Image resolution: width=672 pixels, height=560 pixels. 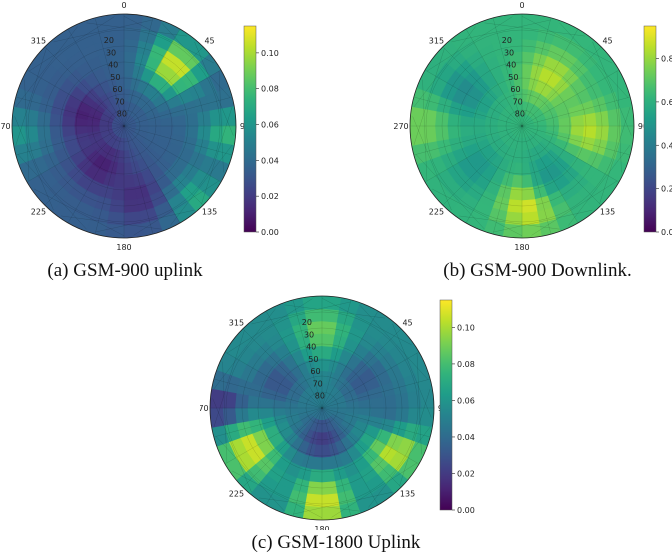 I want to click on elevation-label-20: 20, so click(x=307, y=322).